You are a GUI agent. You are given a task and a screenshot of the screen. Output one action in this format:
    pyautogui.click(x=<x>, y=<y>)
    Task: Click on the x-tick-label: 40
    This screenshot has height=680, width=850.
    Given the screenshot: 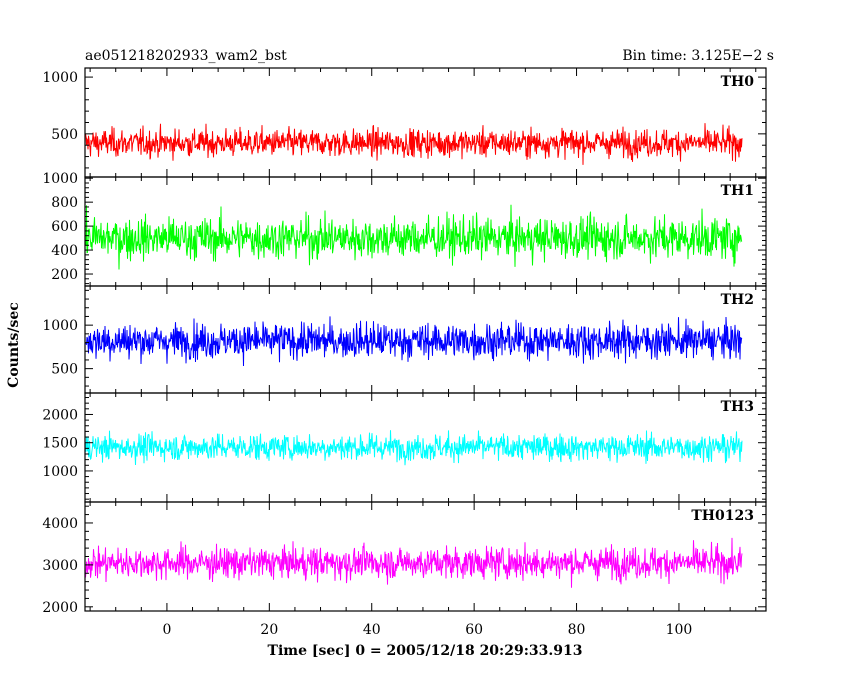 What is the action you would take?
    pyautogui.click(x=372, y=630)
    